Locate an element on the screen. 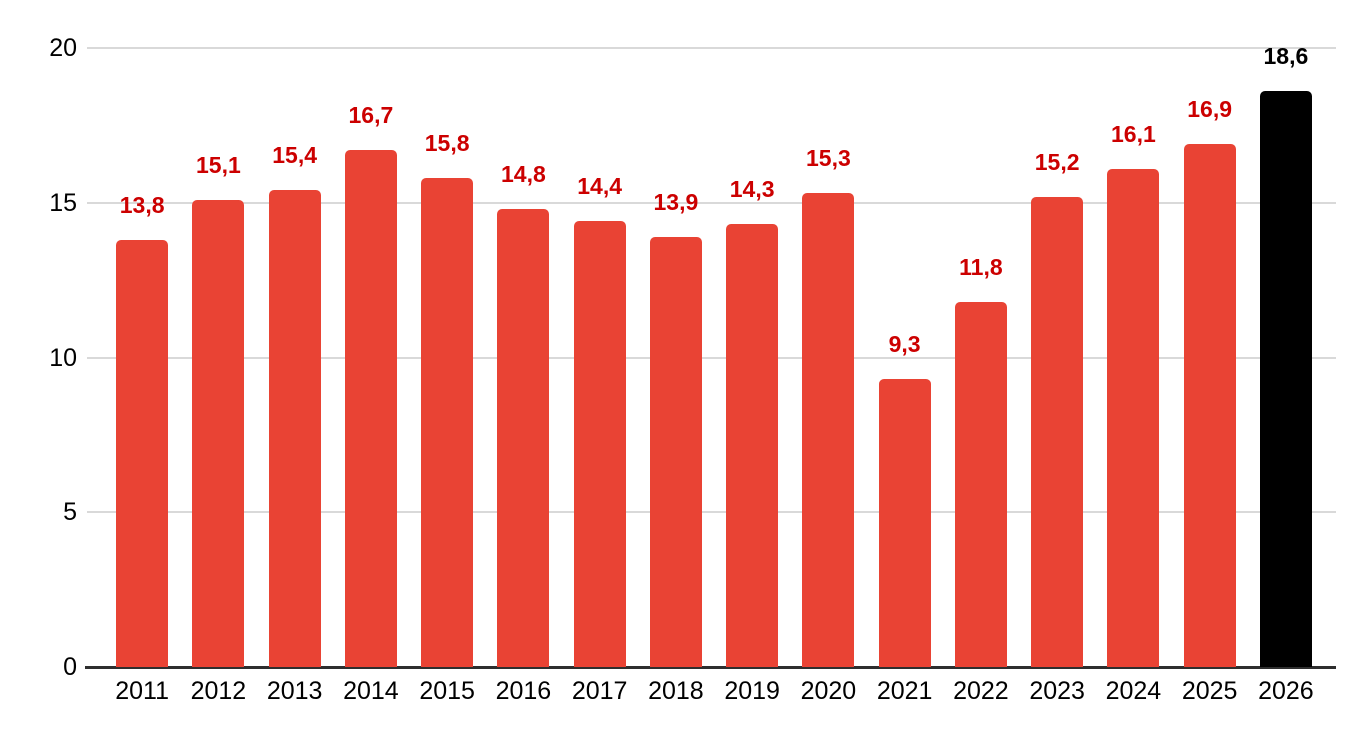 The height and width of the screenshot is (742, 1372). x-tick-2024: 2024 is located at coordinates (1133, 691).